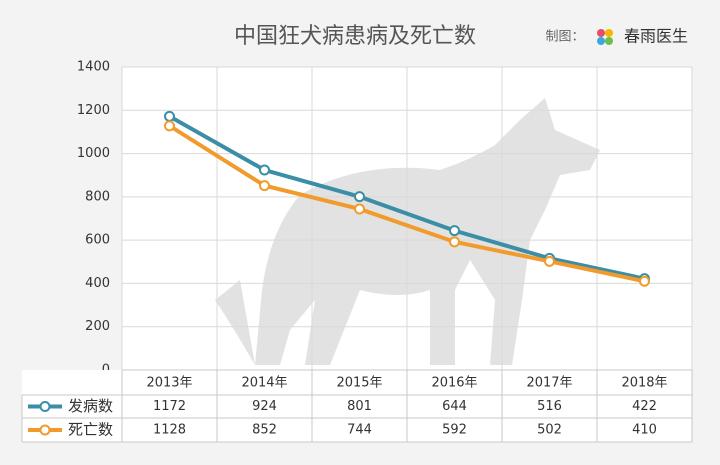 This screenshot has height=465, width=720. I want to click on table-value: 744, so click(359, 430).